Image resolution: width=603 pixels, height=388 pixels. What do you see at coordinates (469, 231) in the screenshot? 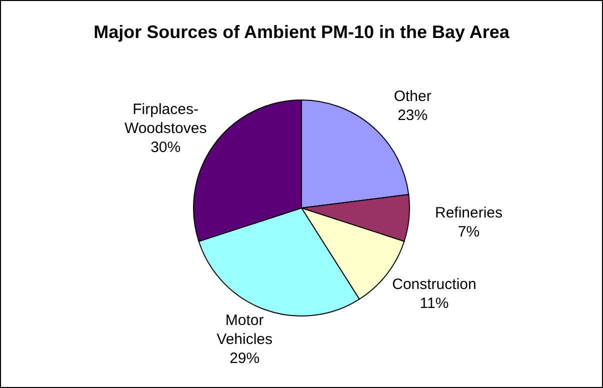
I see `data-label: 7%` at bounding box center [469, 231].